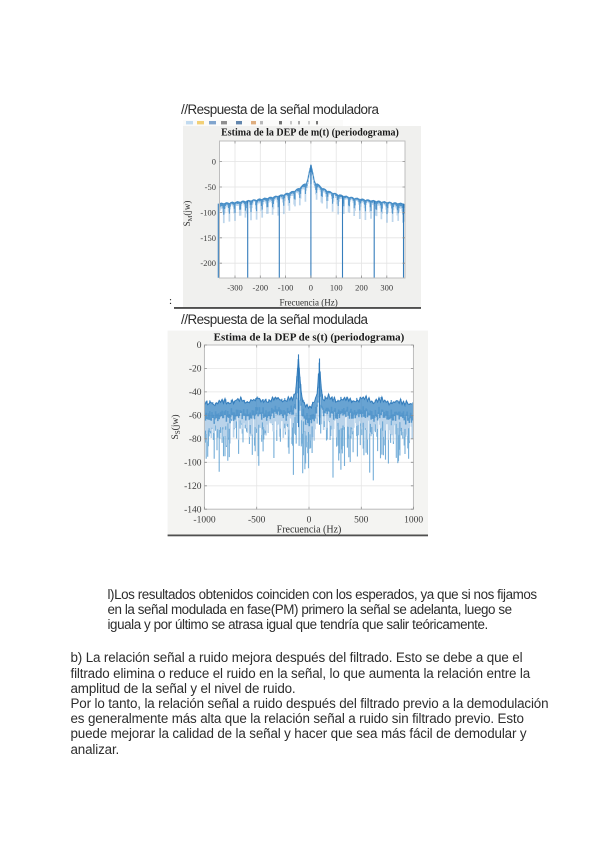  I want to click on svg-text:Estima de la DEP de m(t) (peri: Estima de la DEP de m(t) (periodograma), so click(310, 133).